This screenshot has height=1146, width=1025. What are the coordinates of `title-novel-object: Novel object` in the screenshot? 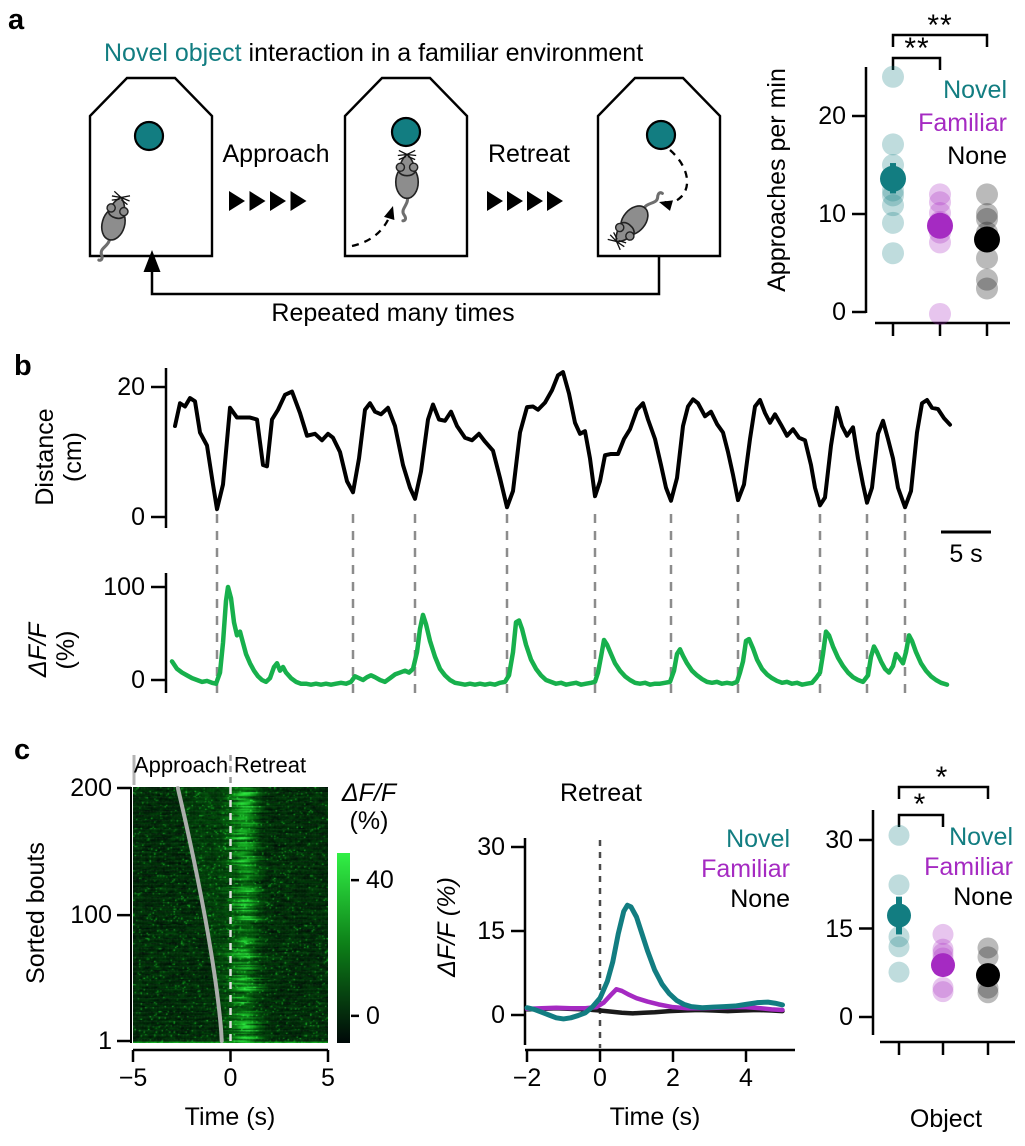 It's located at (173, 53).